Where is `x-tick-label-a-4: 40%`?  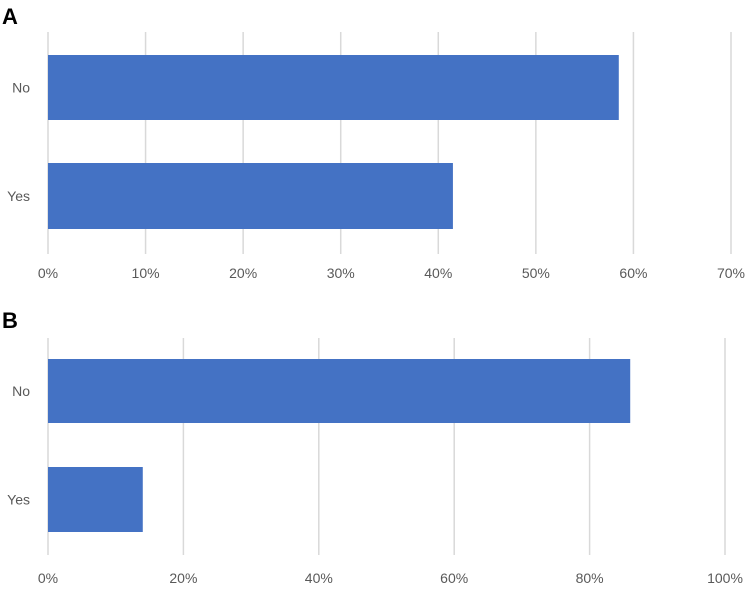
x-tick-label-a-4: 40% is located at coordinates (438, 273).